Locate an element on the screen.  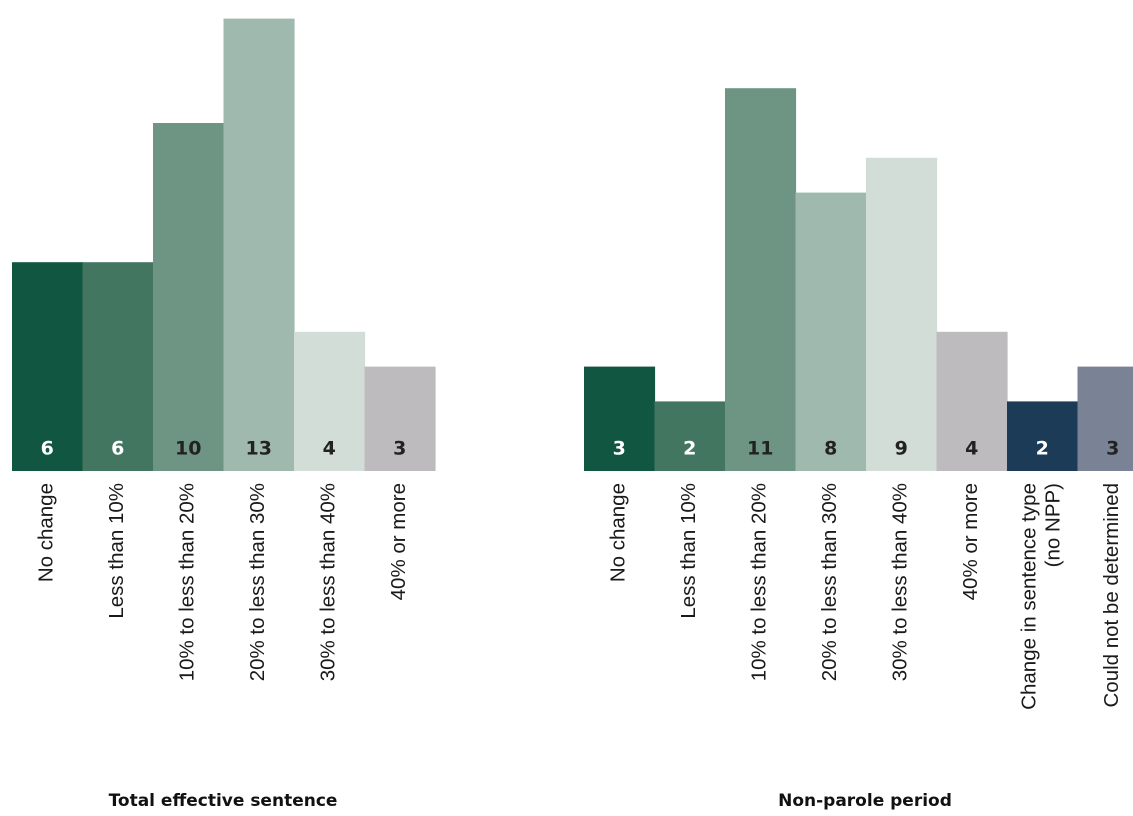
bar-could-not-be-determined is located at coordinates (1105, 418).